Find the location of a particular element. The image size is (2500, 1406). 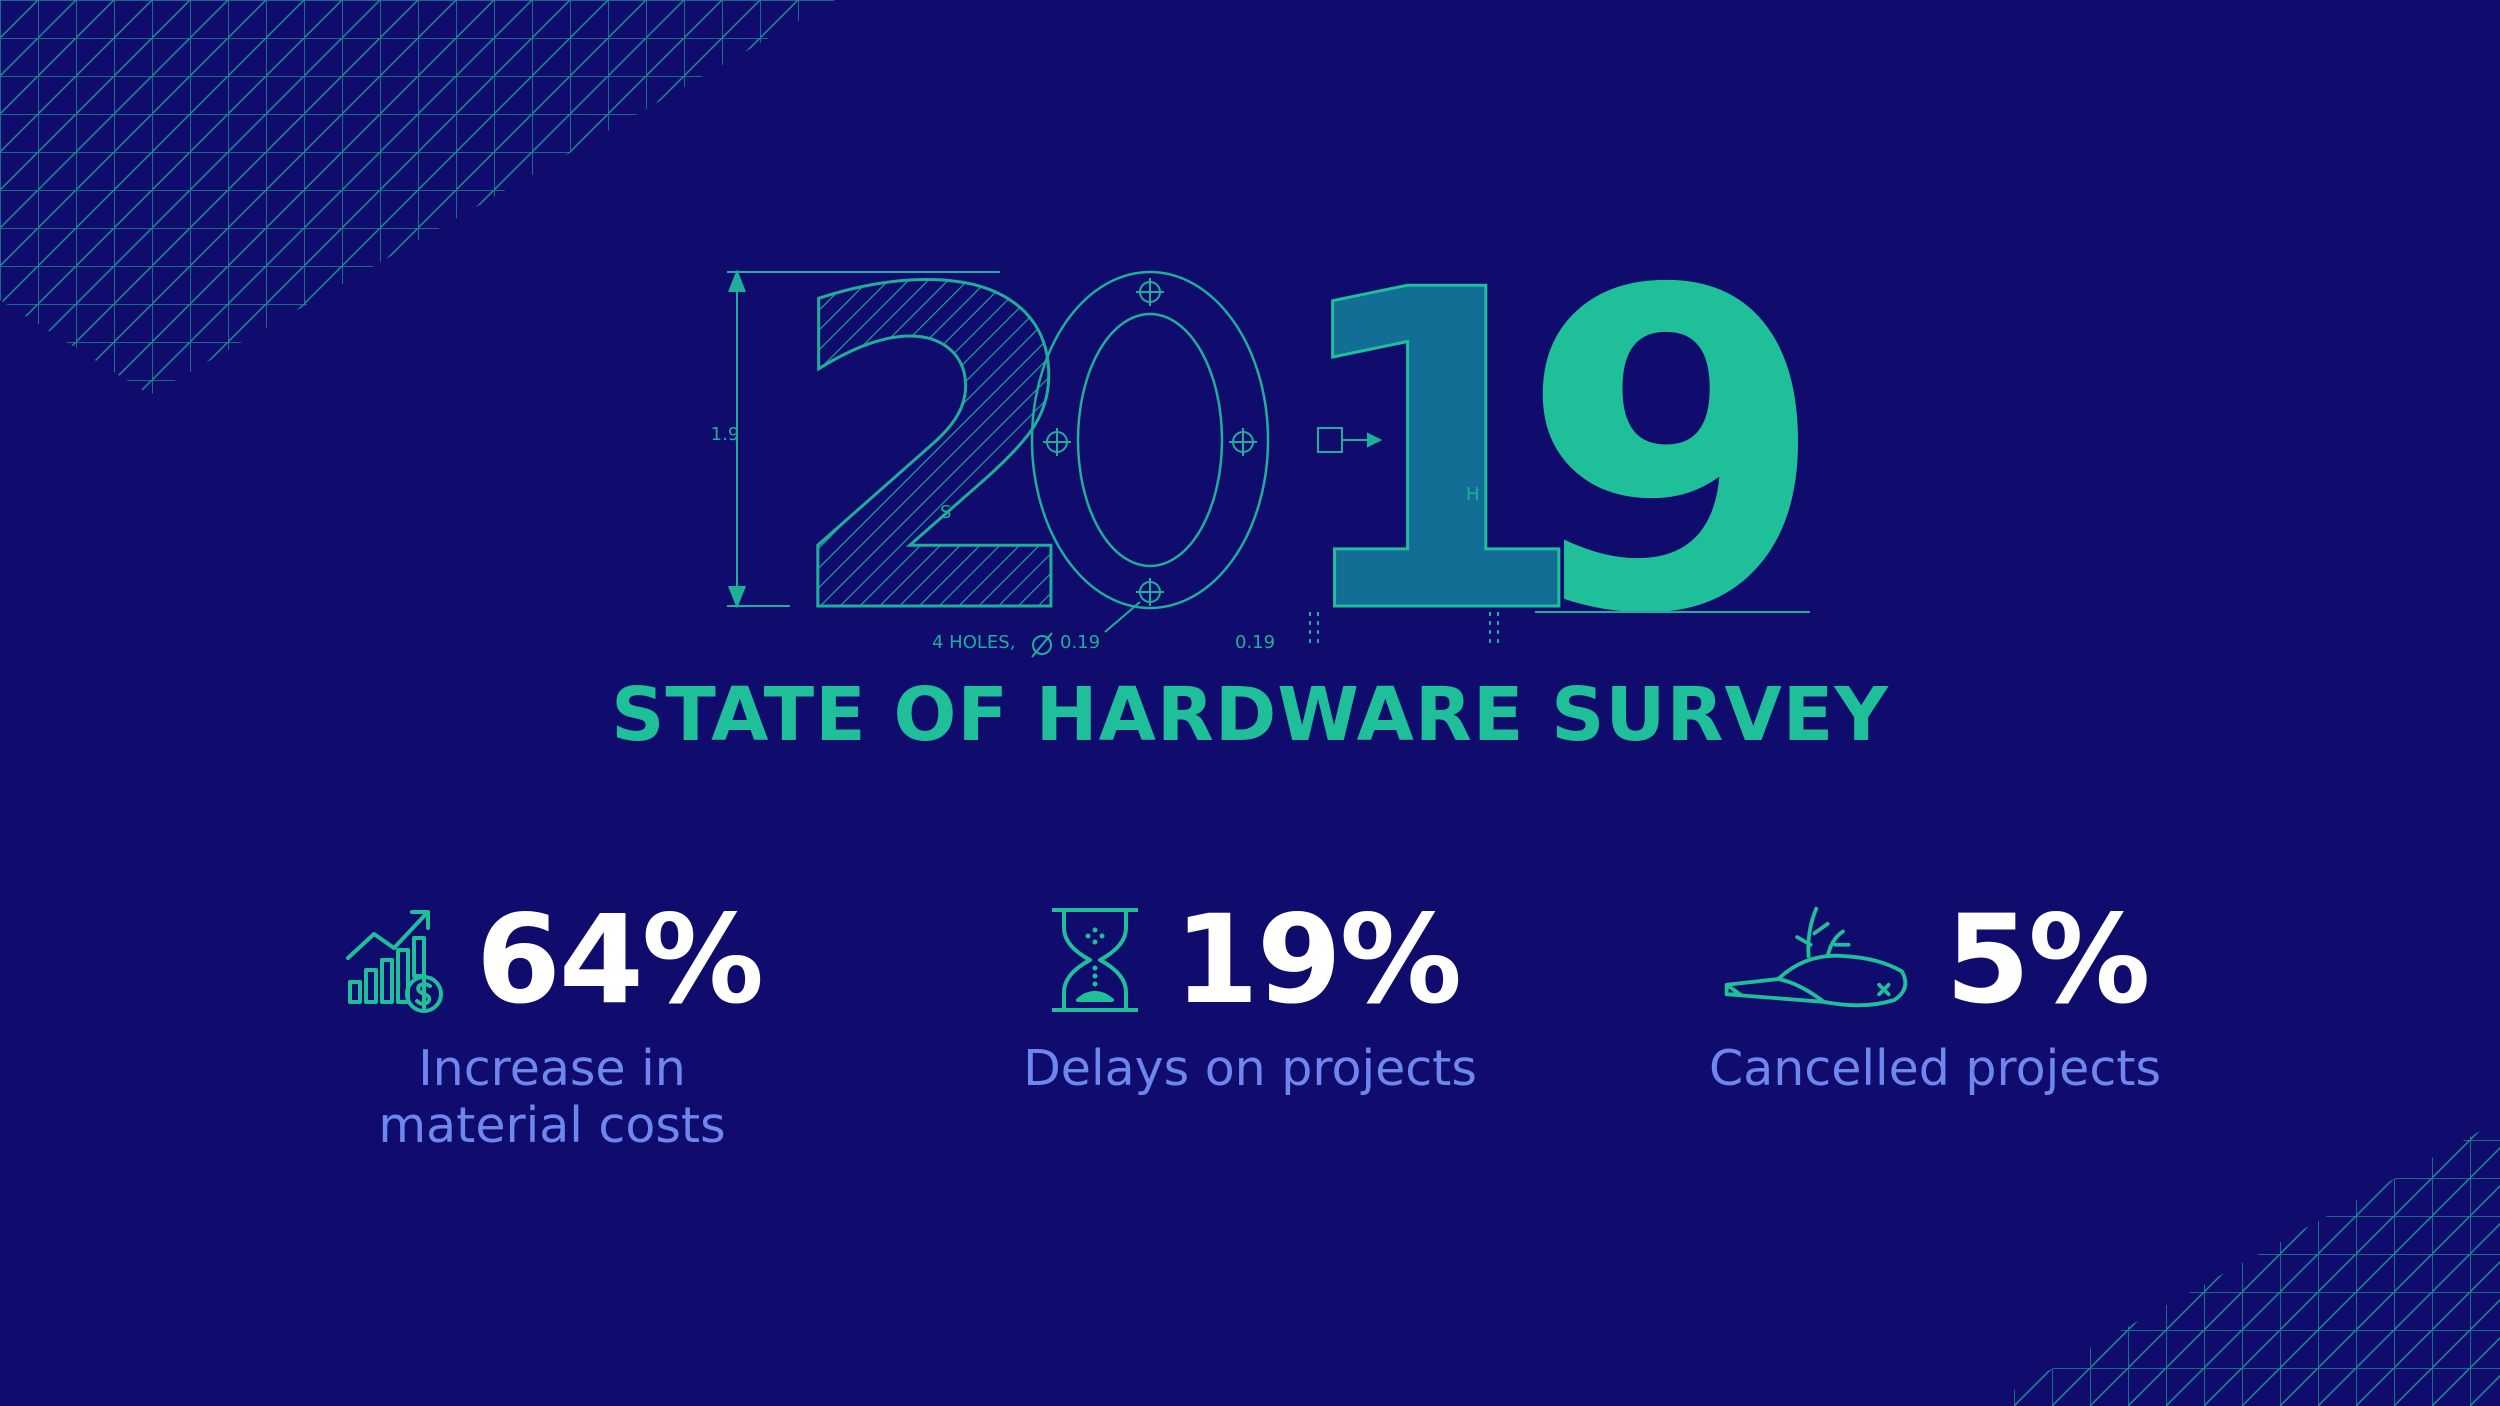

leader-arrow is located at coordinates (1122, 617).